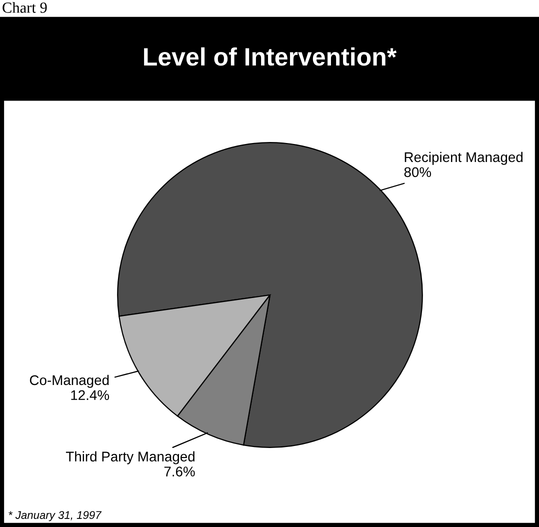 This screenshot has width=539, height=527. Describe the element at coordinates (24, 7) in the screenshot. I see `caption: Chart 9` at that location.